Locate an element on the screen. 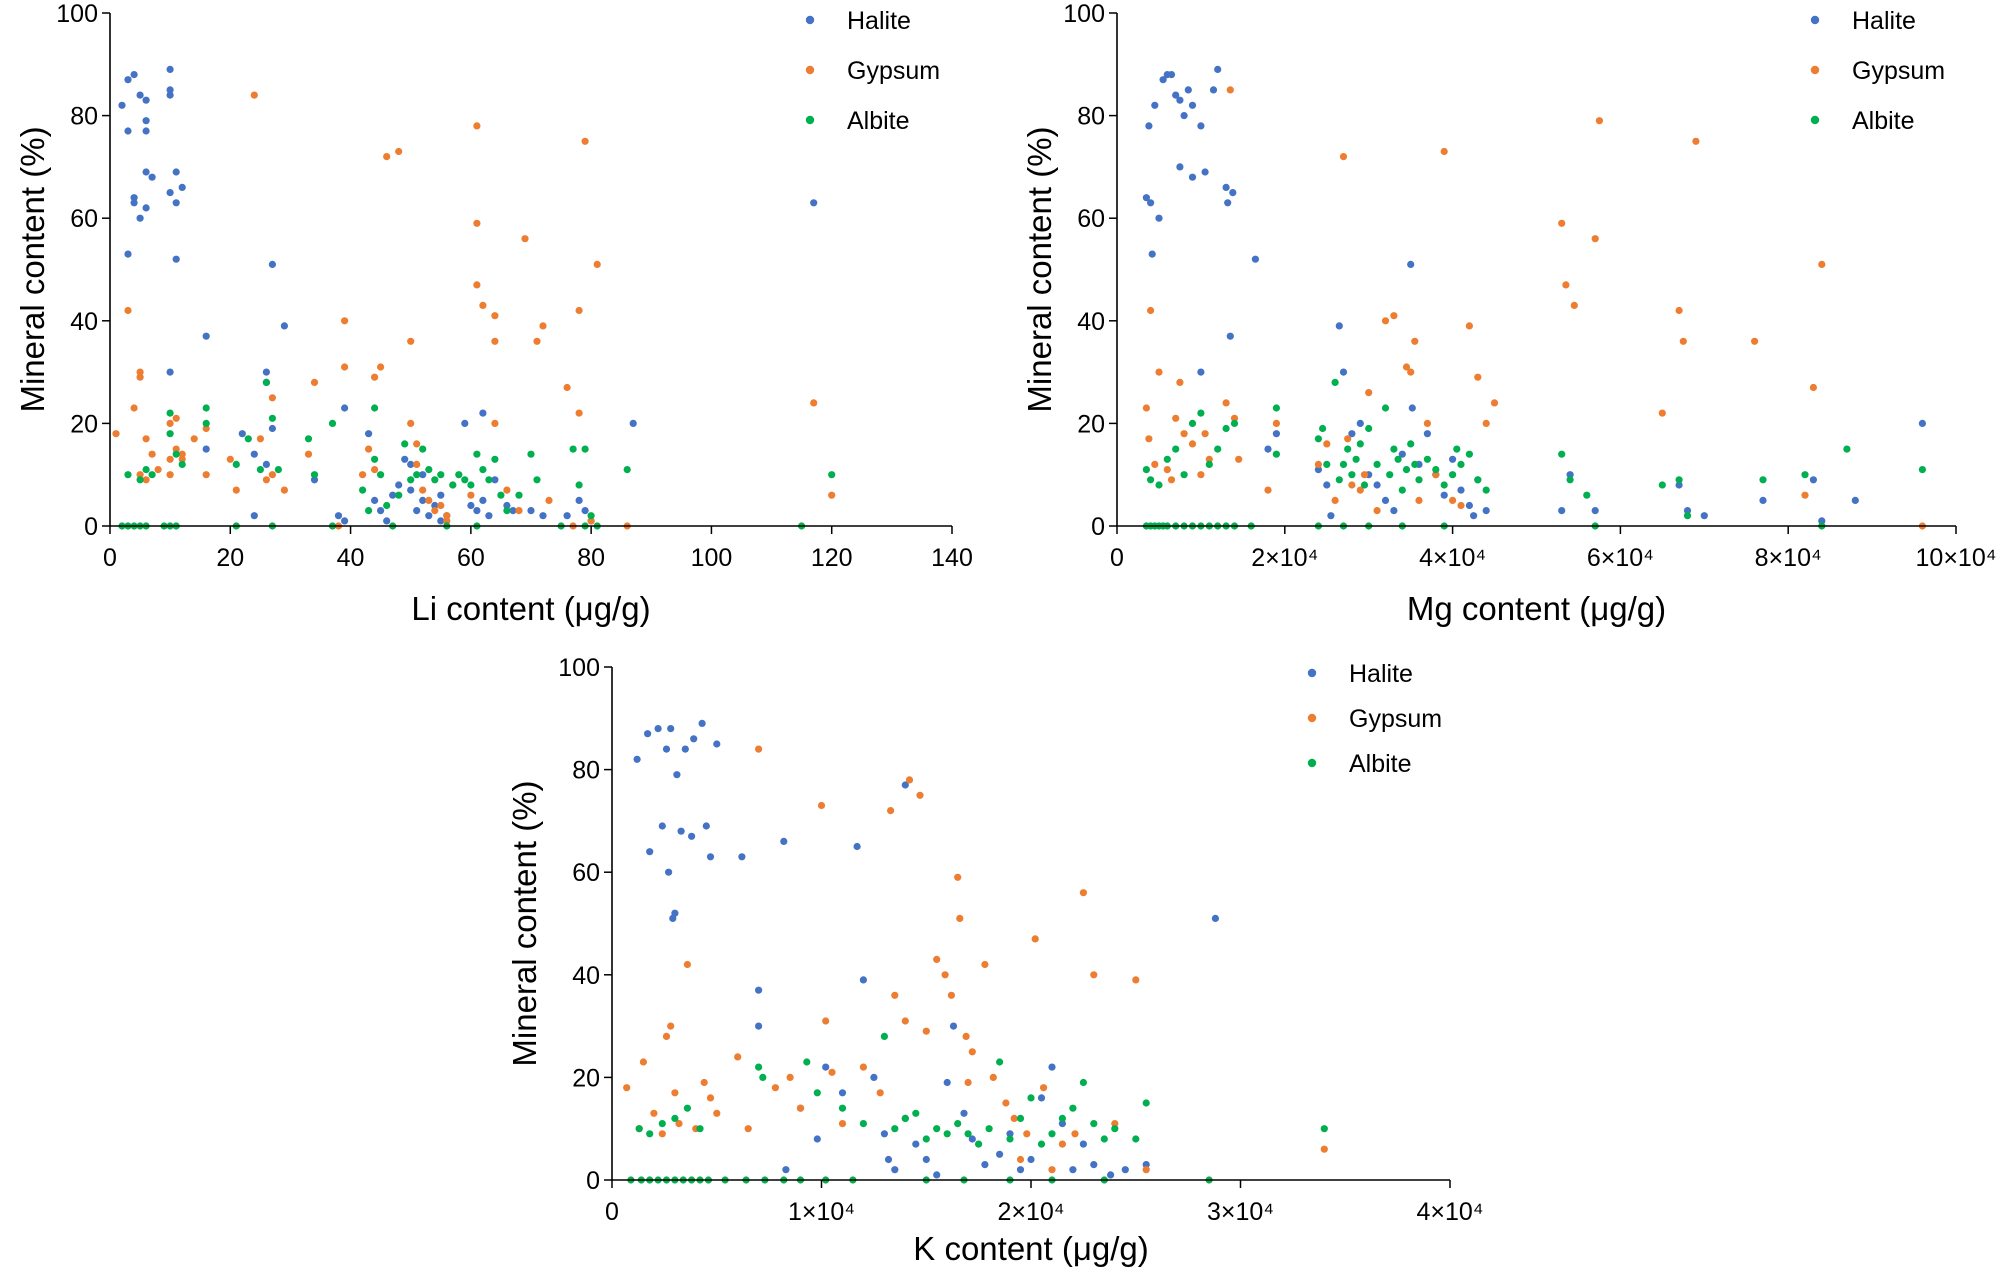 This screenshot has width=2008, height=1271. series-gypsum is located at coordinates (1534, 308).